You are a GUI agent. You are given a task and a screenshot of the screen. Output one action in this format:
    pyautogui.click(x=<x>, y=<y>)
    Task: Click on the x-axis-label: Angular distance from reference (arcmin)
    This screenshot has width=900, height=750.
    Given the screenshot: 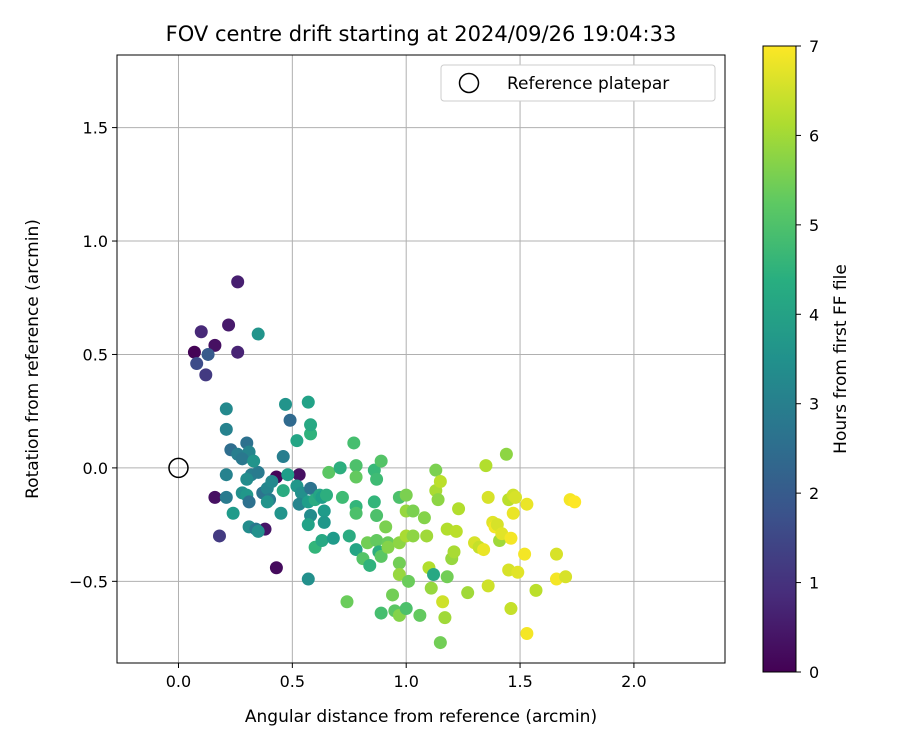 What is the action you would take?
    pyautogui.click(x=421, y=717)
    